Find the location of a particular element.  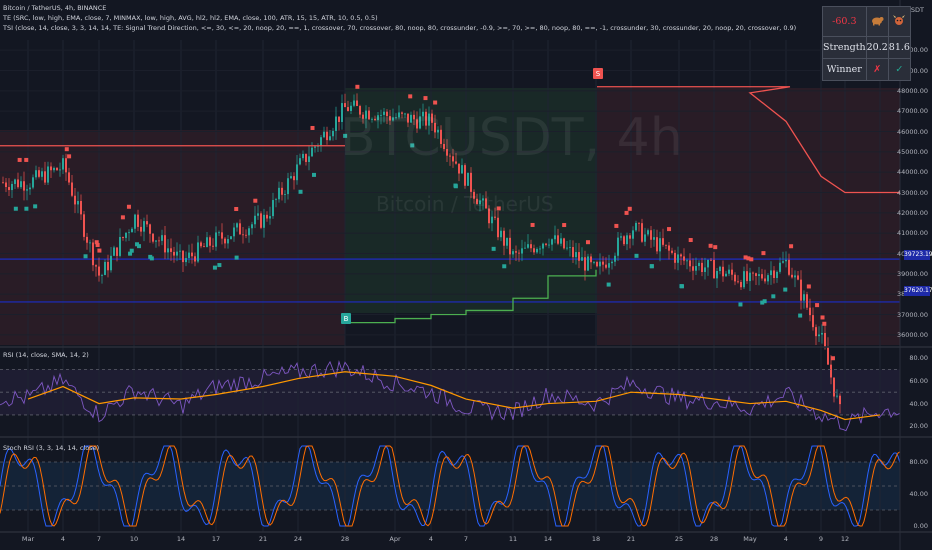

winner-bear-mark: ✗ is located at coordinates (877, 69).